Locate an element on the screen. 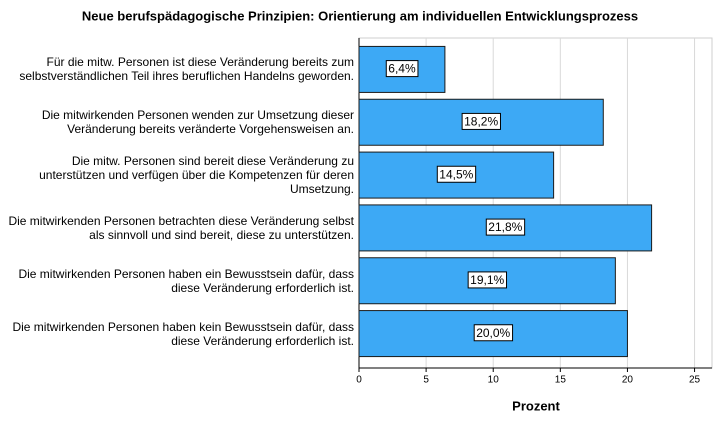 The width and height of the screenshot is (720, 424). x-tick-label: 10 is located at coordinates (494, 380).